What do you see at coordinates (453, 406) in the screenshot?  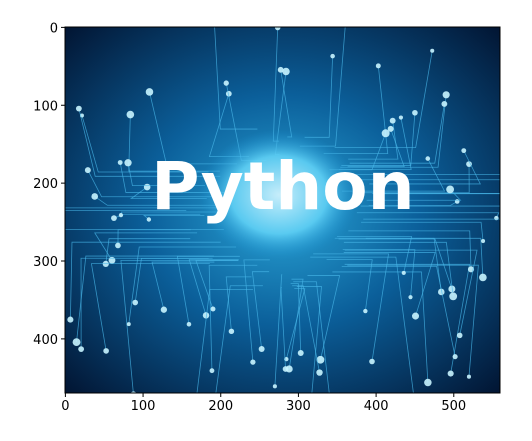 I see `x-tick-label: 500` at bounding box center [453, 406].